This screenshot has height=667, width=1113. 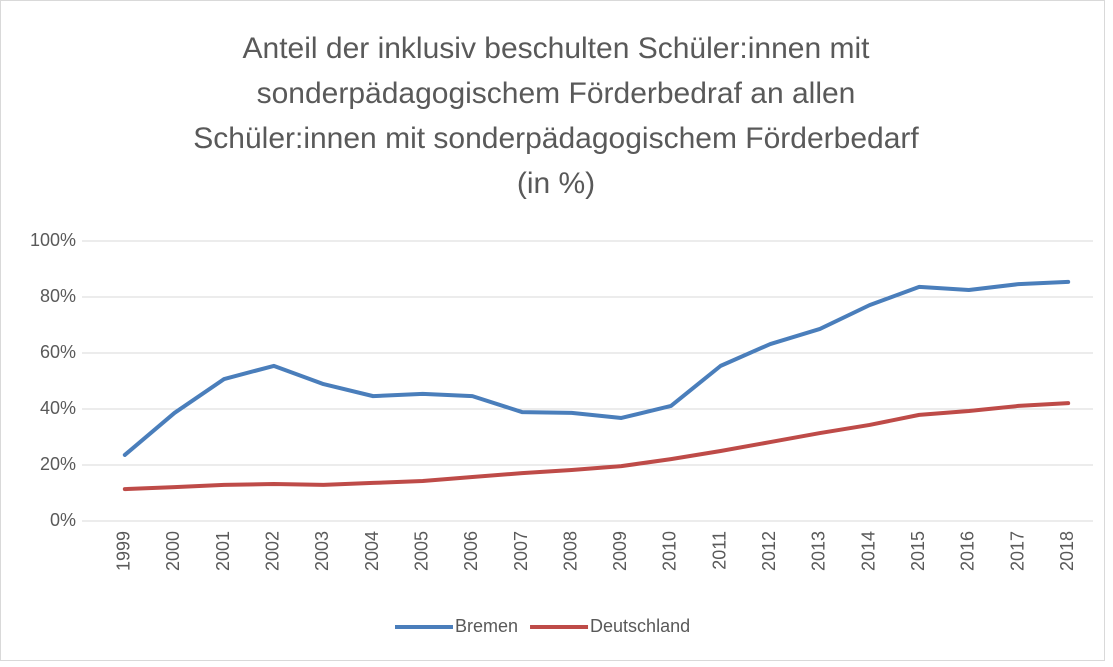 I want to click on y-tick-label: 80%, so click(x=58, y=296).